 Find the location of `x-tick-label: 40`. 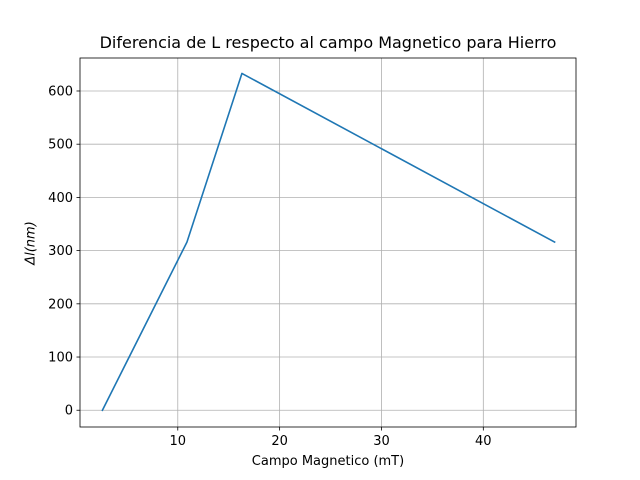

x-tick-label: 40 is located at coordinates (483, 441).